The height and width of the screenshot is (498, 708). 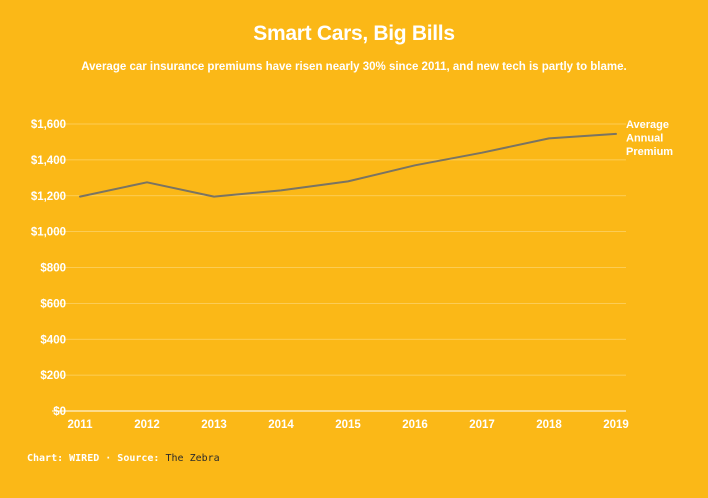 I want to click on x-tick-label: 2012, so click(x=147, y=425).